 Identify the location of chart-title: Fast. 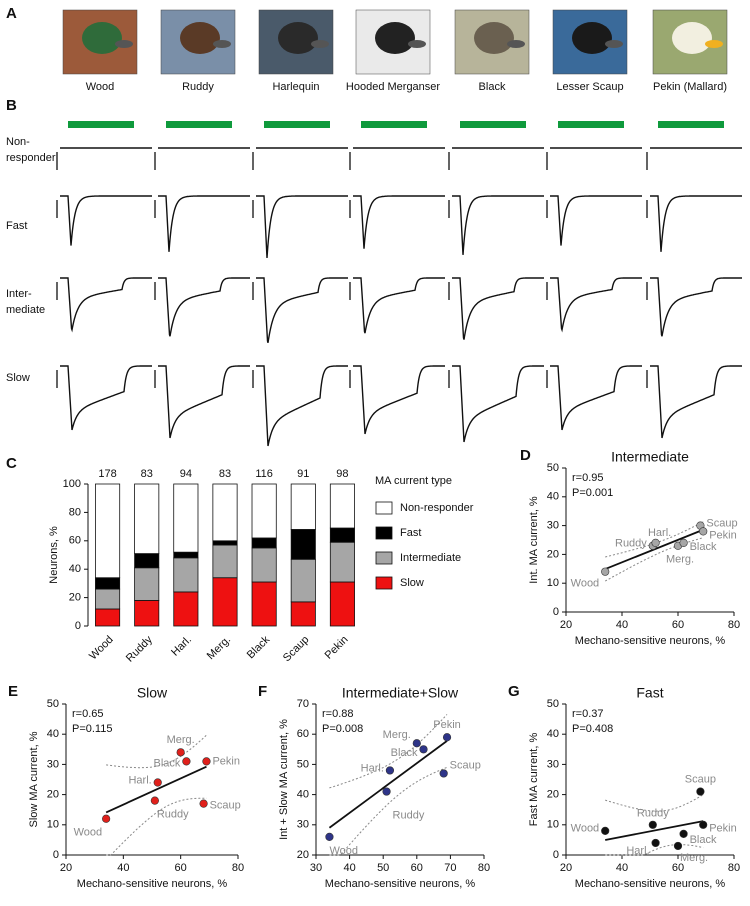
(649, 693).